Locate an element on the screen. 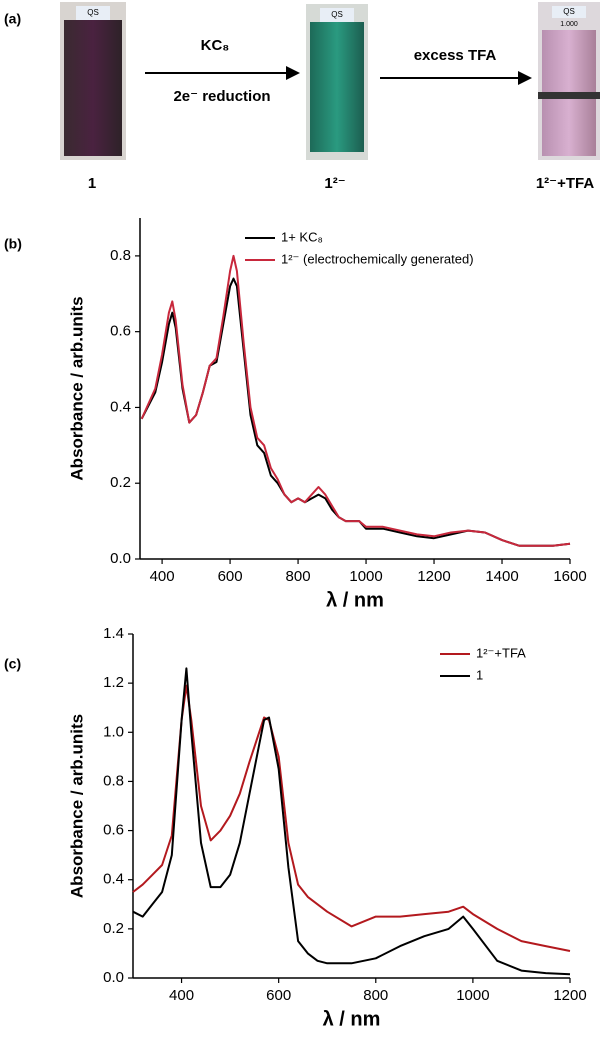 The width and height of the screenshot is (606, 1047). cuvette-label: 1.000 is located at coordinates (569, 24).